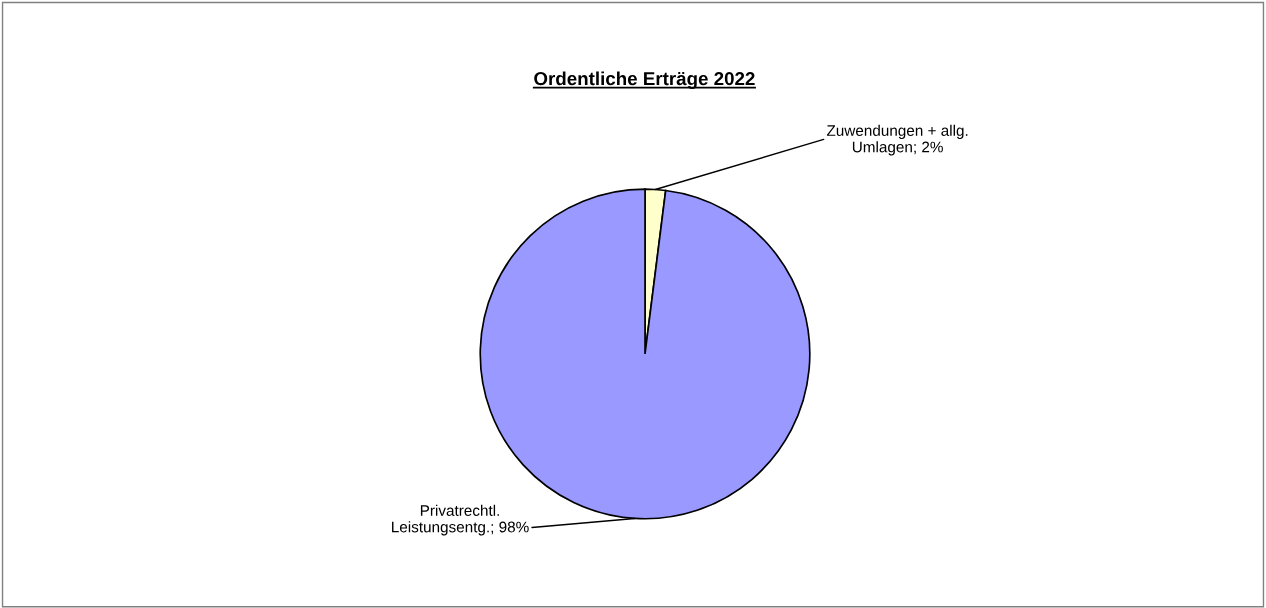 The image size is (1266, 608). I want to click on slice-label: Privatrechtl. Leistungsentg.; 98%, so click(460, 520).